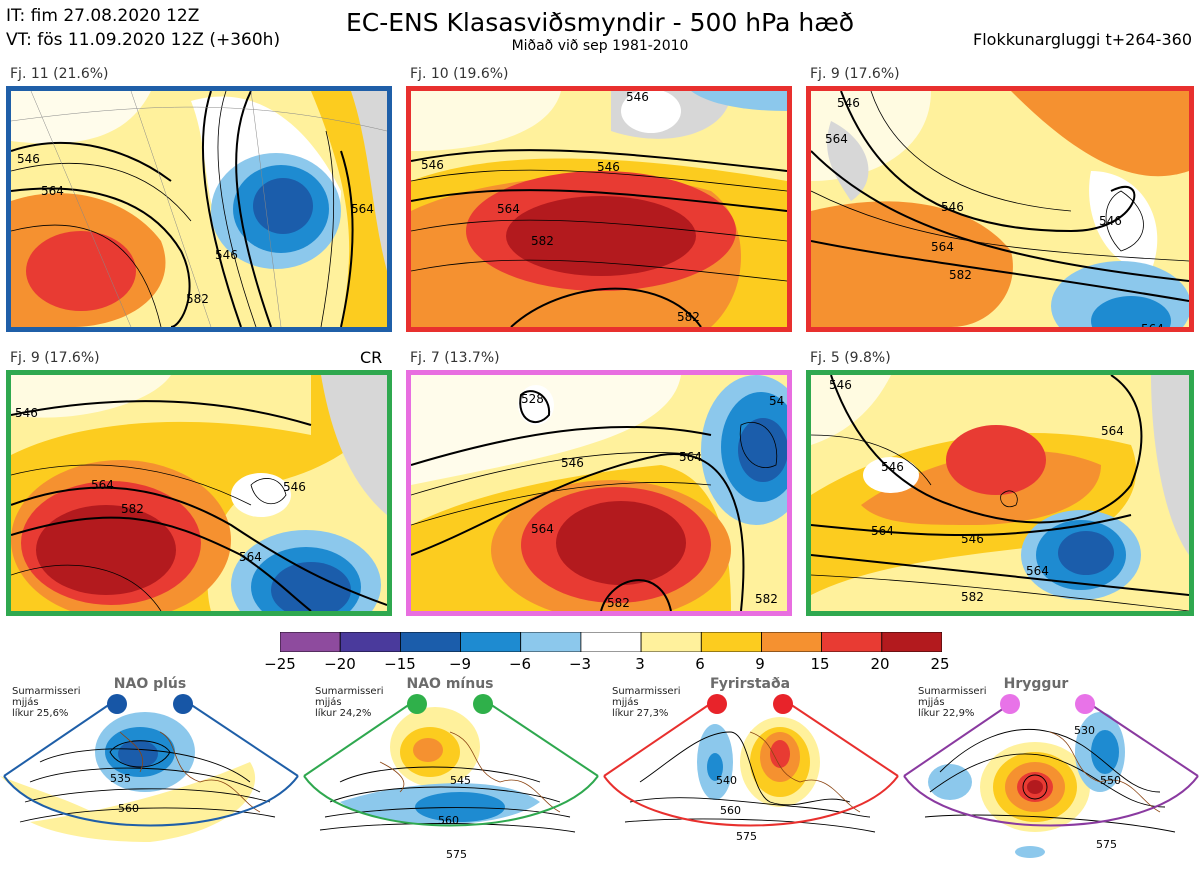 The height and width of the screenshot is (875, 1200). I want to click on contour-label: 535, so click(120, 778).